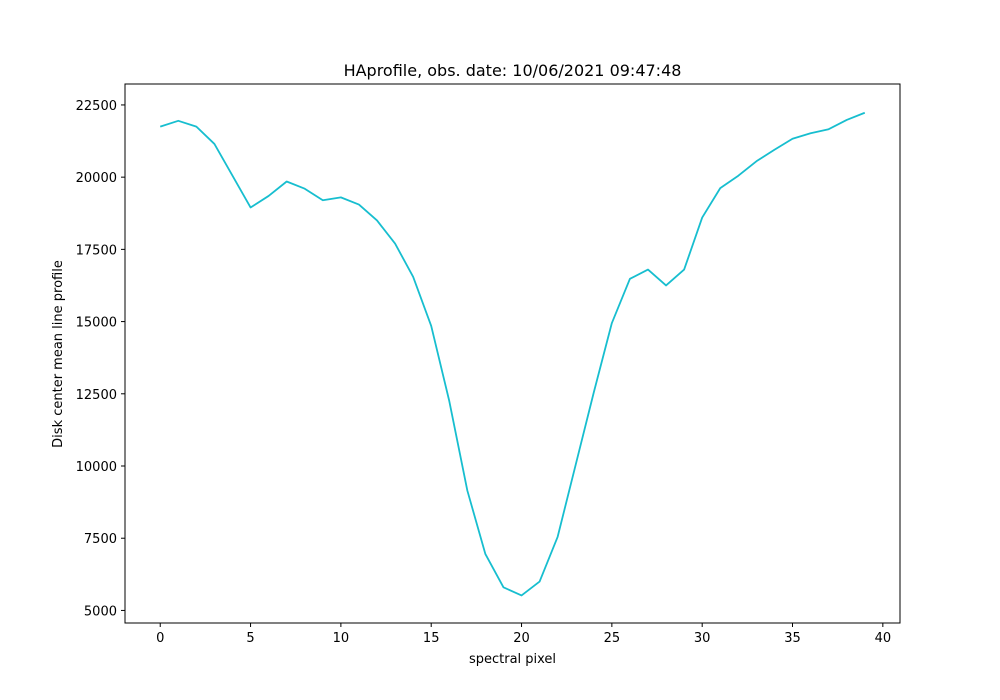 The height and width of the screenshot is (700, 1000). What do you see at coordinates (341, 638) in the screenshot?
I see `x-tick-label: 10` at bounding box center [341, 638].